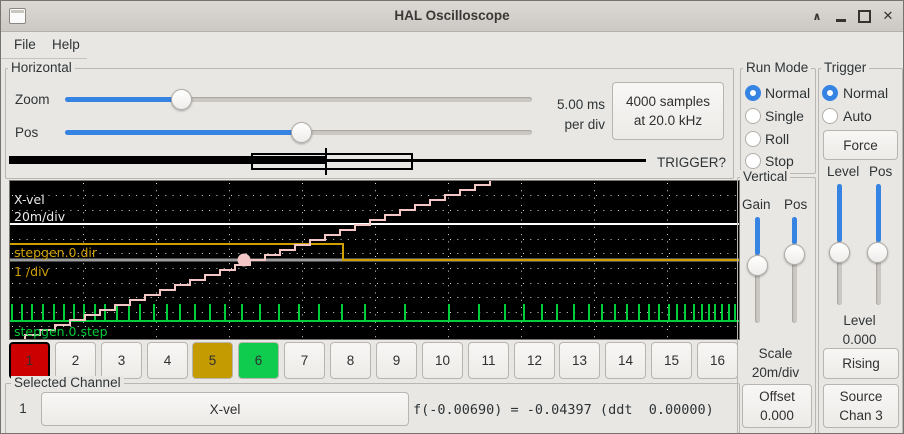 The height and width of the screenshot is (434, 904). Describe the element at coordinates (843, 171) in the screenshot. I see `trigger-level-slider-label: Level` at that location.